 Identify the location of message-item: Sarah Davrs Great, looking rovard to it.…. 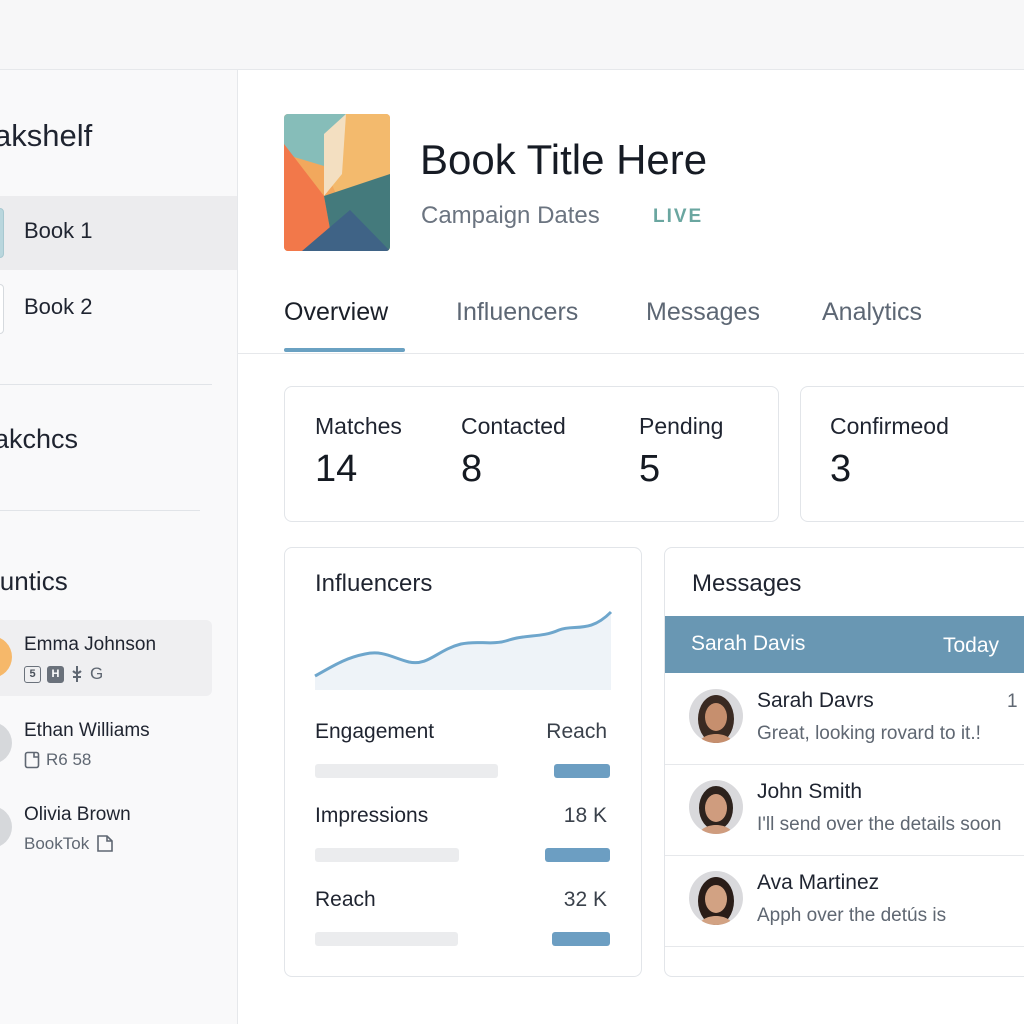
(844, 720).